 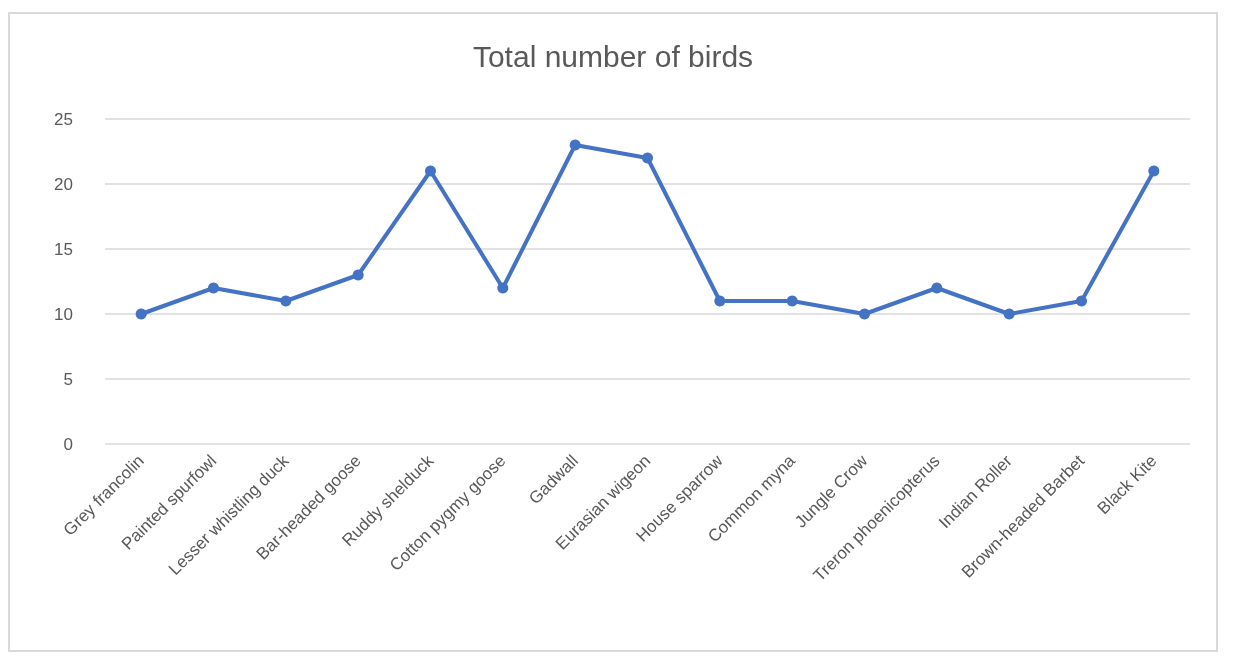 I want to click on y-tick-label: 15, so click(x=63, y=249).